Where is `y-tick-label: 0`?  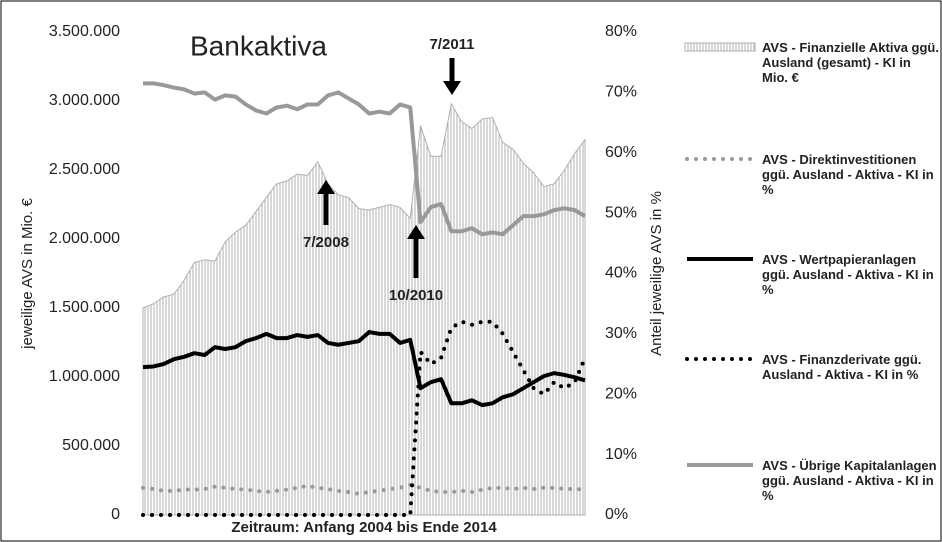 y-tick-label: 0 is located at coordinates (115, 514).